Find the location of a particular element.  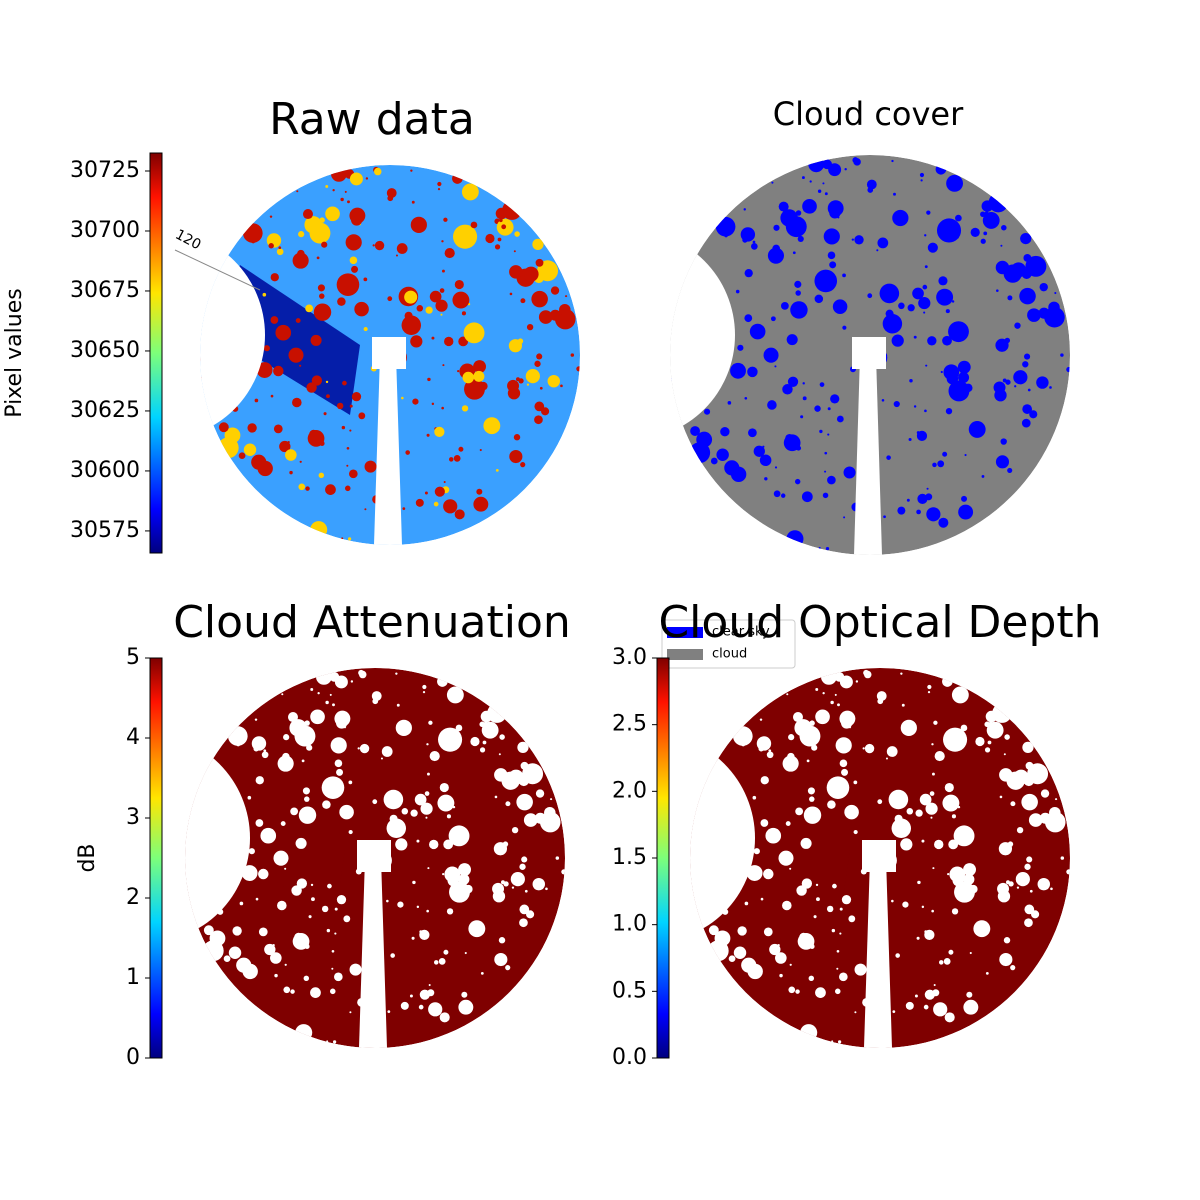

colorbar is located at coordinates (663, 858).